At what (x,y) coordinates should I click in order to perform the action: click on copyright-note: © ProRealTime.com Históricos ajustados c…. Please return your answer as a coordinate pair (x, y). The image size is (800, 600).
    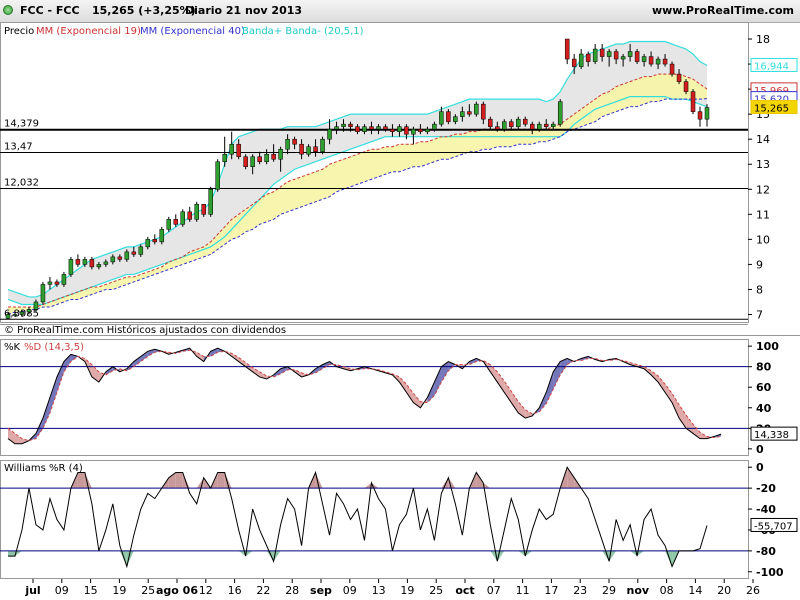
    Looking at the image, I should click on (145, 330).